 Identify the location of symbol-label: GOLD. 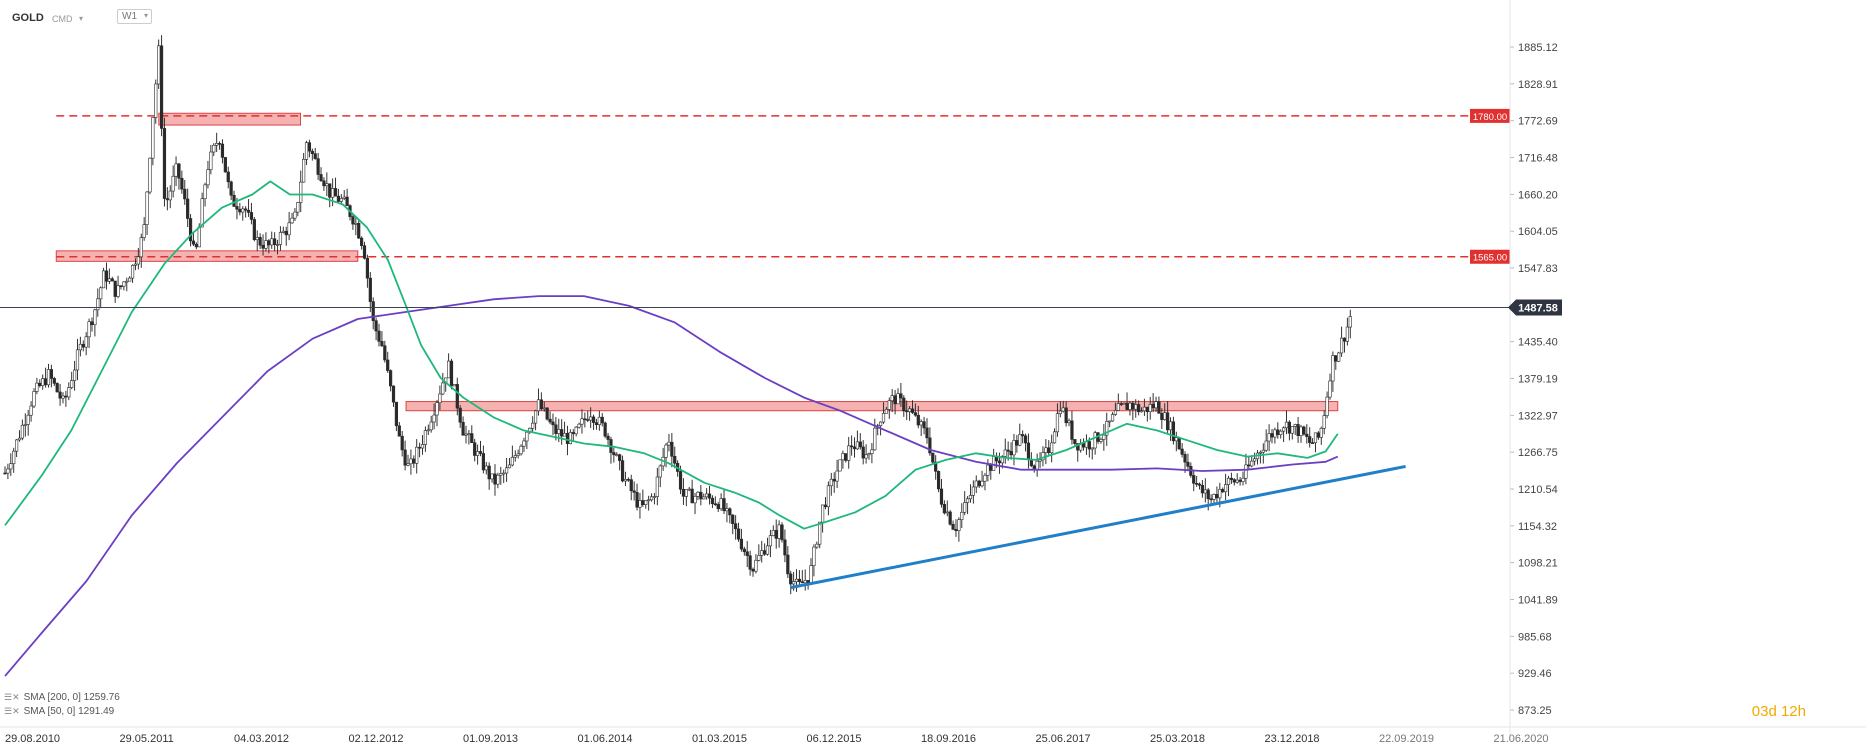
(28, 18).